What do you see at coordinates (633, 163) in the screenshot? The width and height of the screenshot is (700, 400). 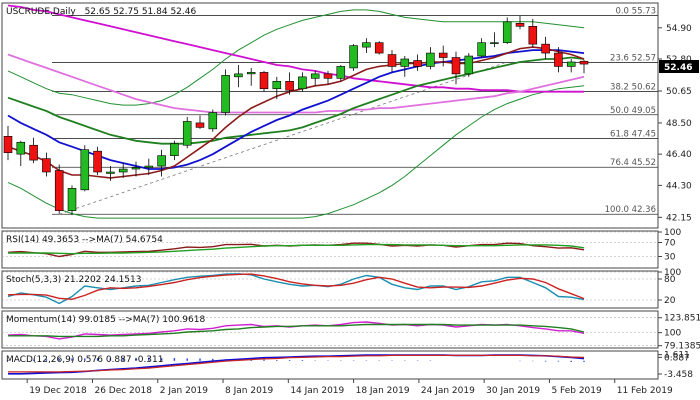 I see `fib-label: 76.4 45.52` at bounding box center [633, 163].